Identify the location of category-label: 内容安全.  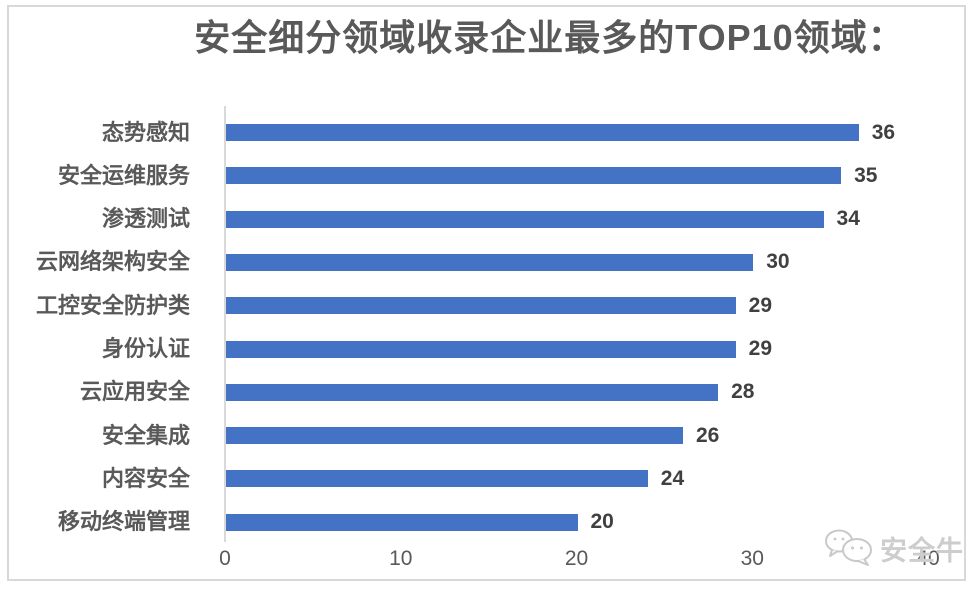
(145, 478).